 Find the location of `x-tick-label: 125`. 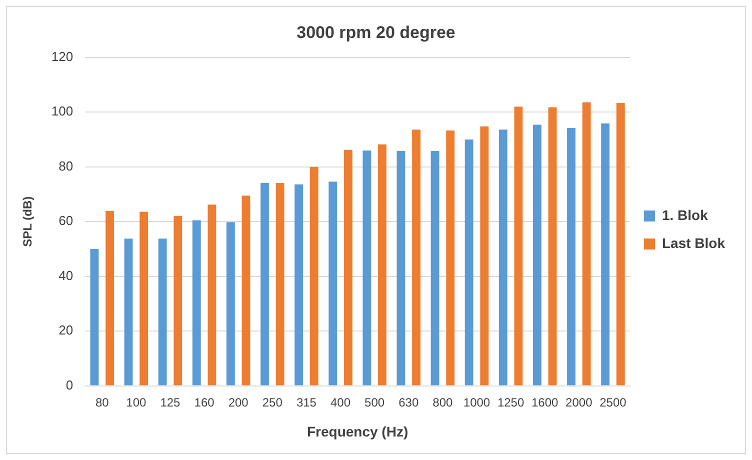

x-tick-label: 125 is located at coordinates (170, 402).